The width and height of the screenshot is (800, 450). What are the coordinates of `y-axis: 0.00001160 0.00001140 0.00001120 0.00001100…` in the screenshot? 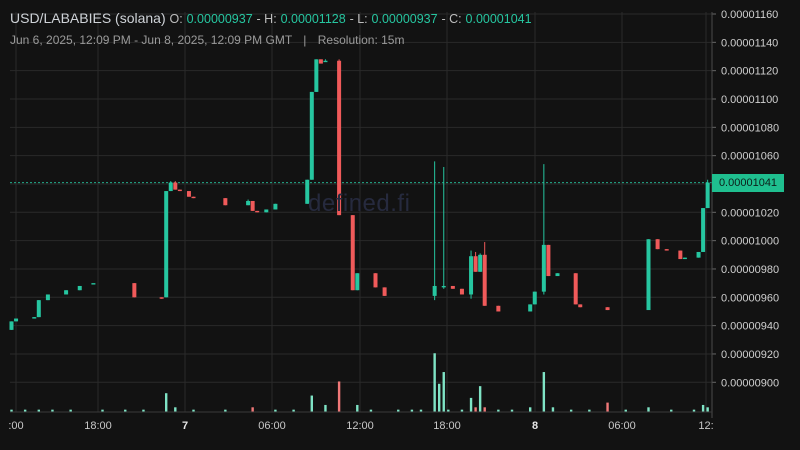 It's located at (745, 213).